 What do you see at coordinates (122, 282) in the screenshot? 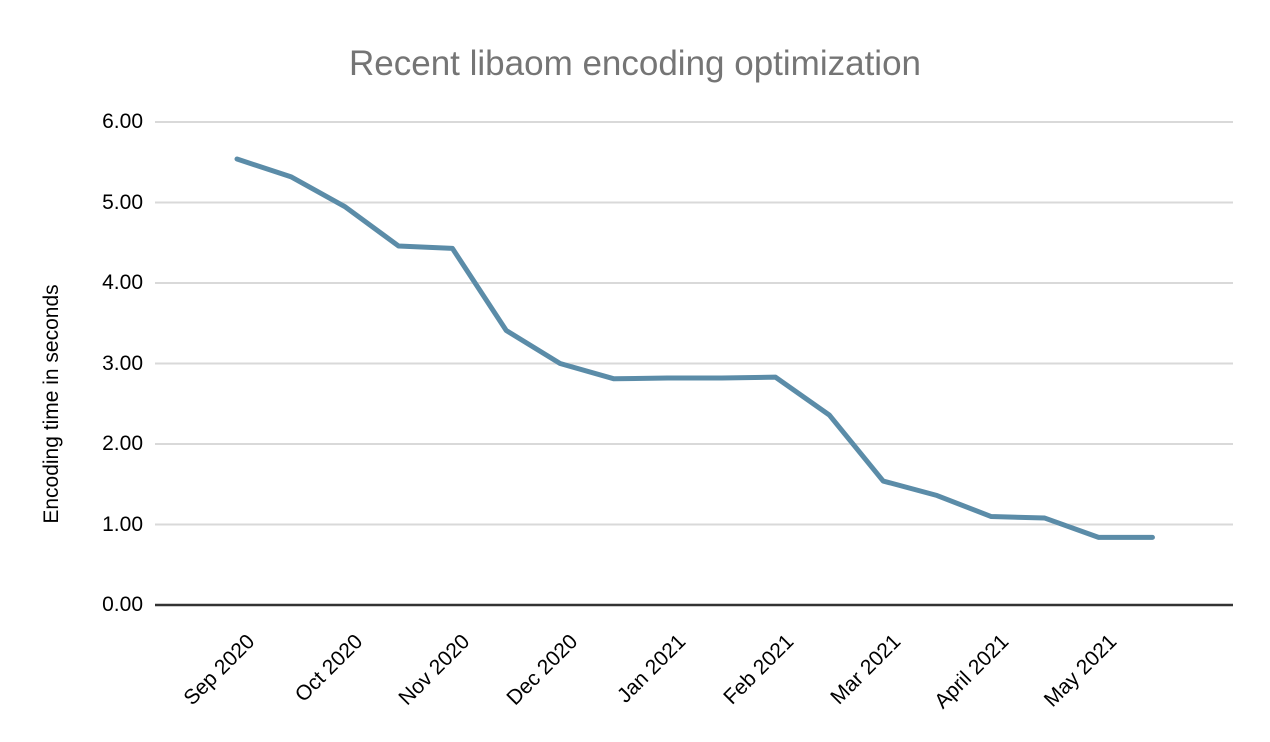
I see `y-tick-label: 4.00` at bounding box center [122, 282].